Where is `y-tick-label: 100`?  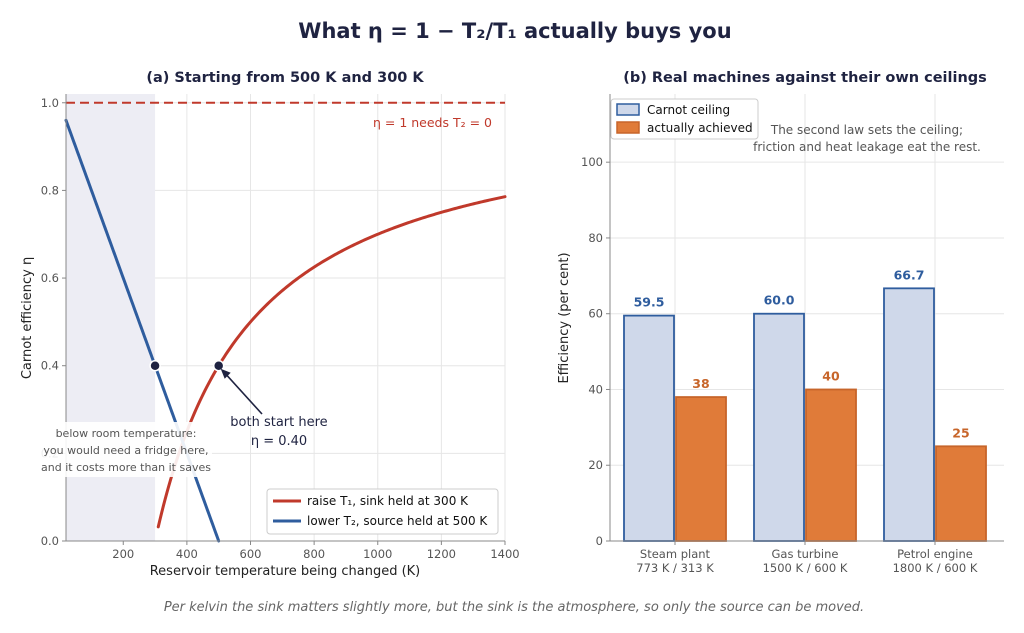
y-tick-label: 100 is located at coordinates (592, 162).